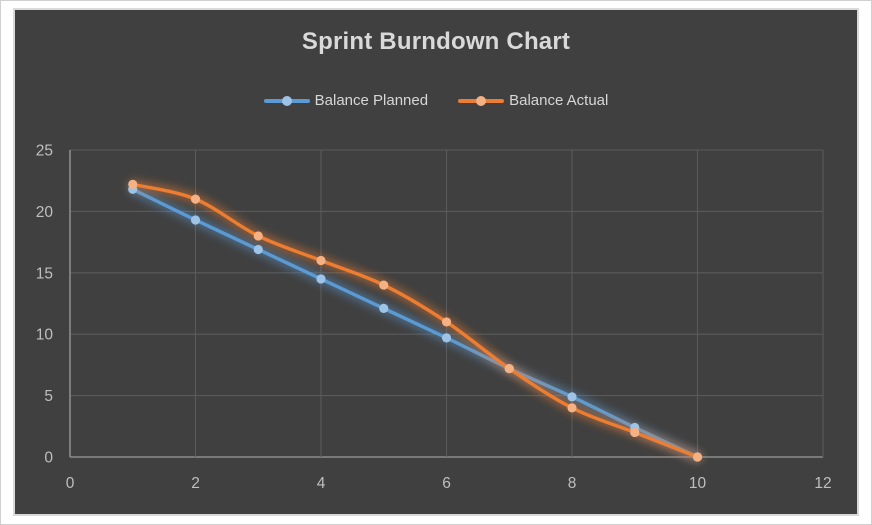  I want to click on y-tick-label: 10, so click(45, 335).